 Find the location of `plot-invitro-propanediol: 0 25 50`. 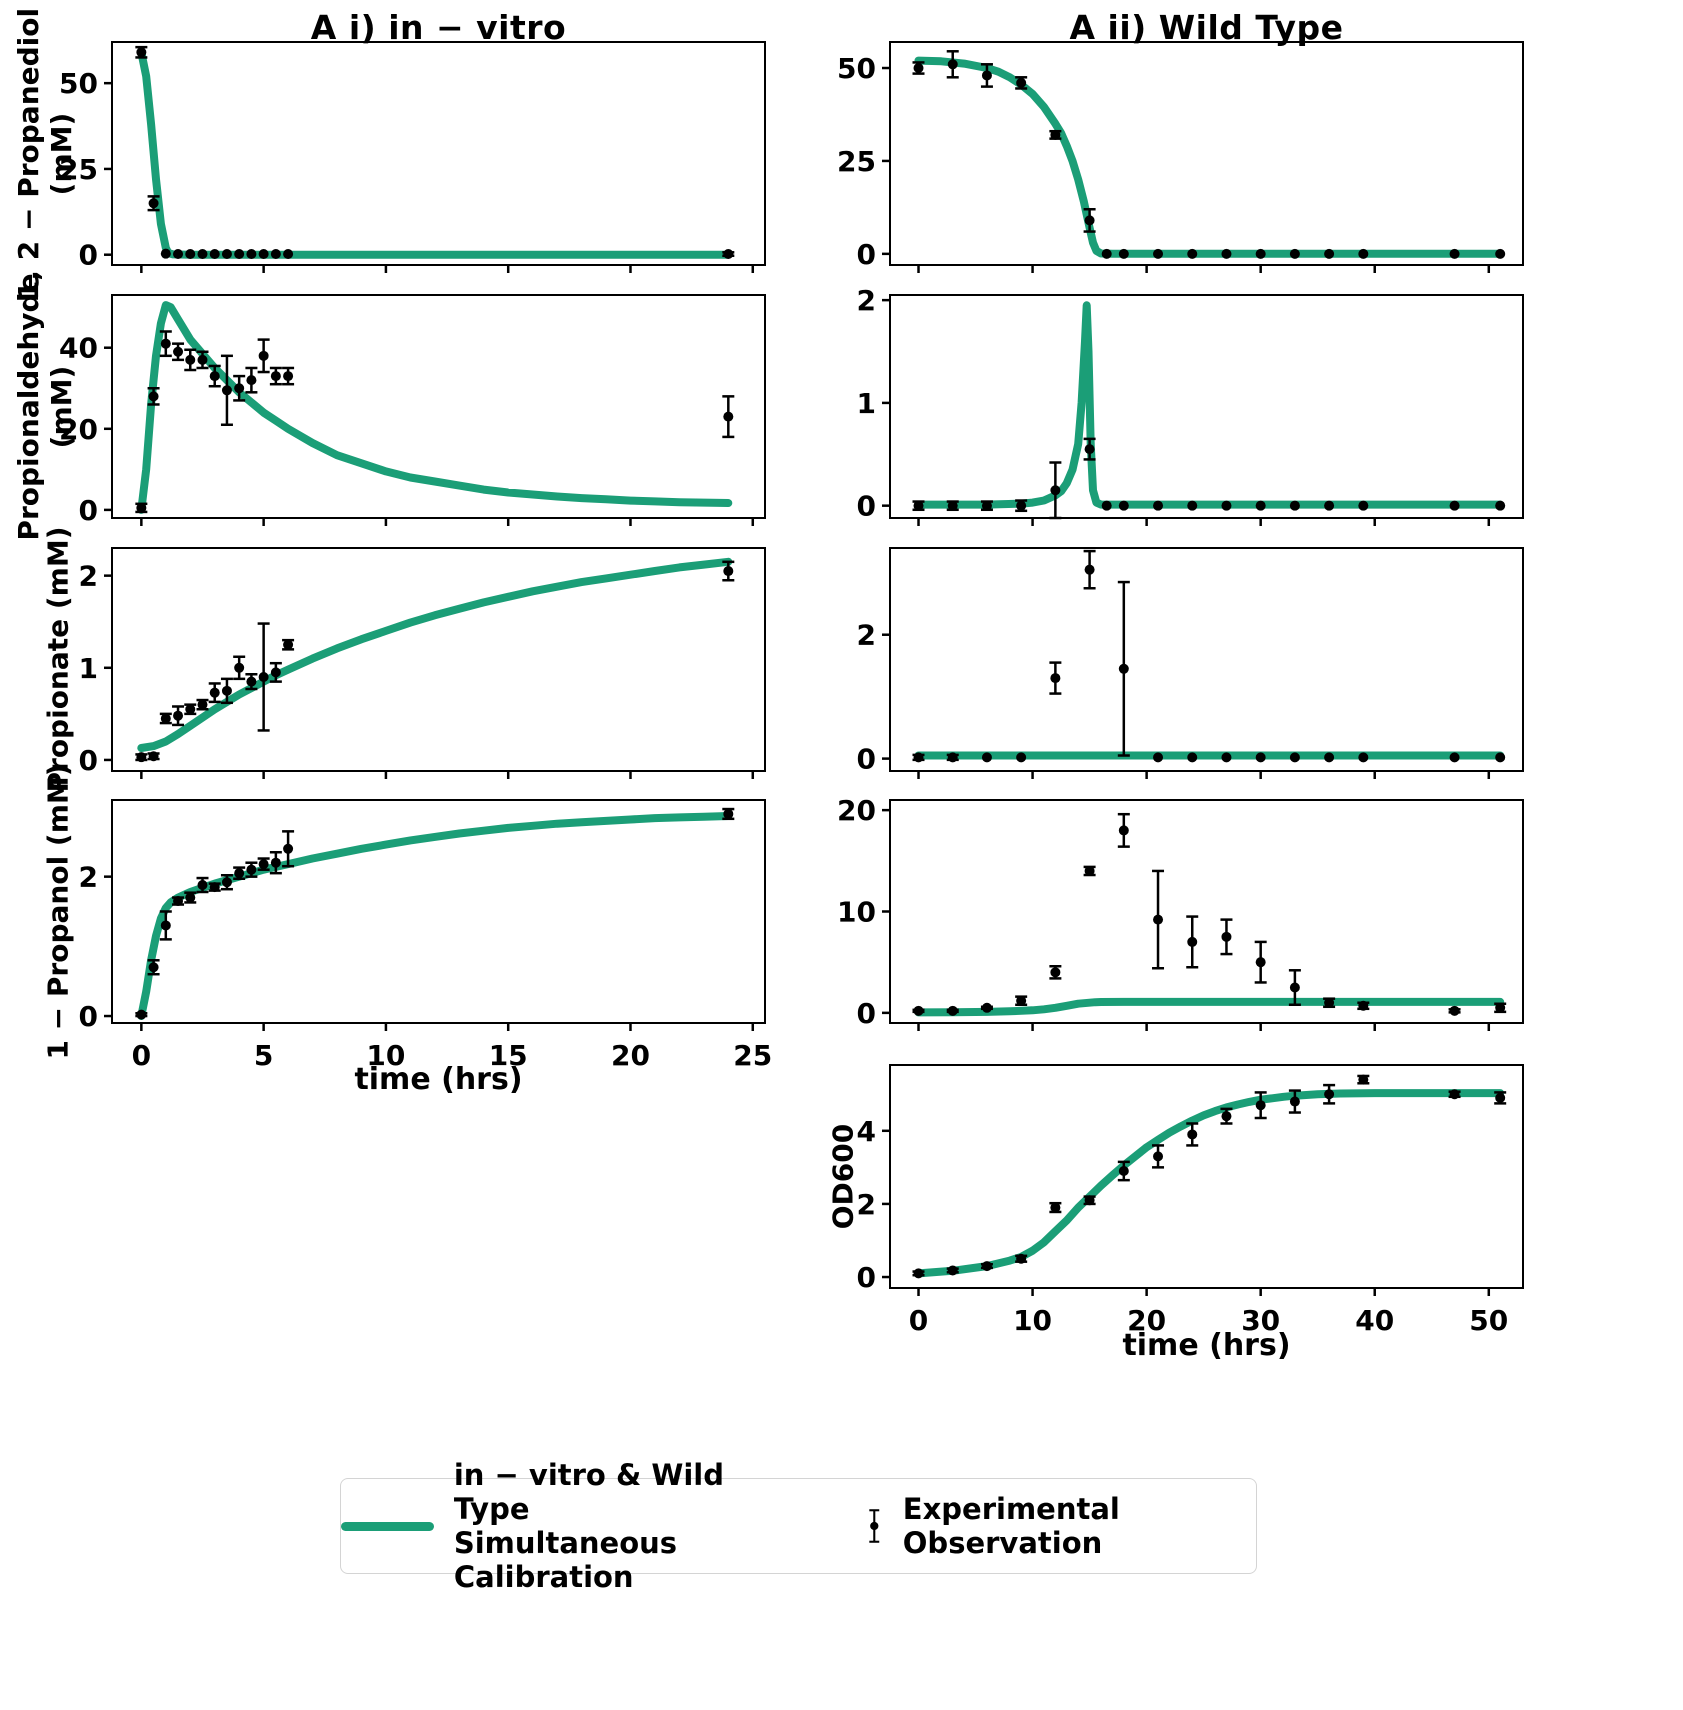

plot-invitro-propanediol: 0 25 50 is located at coordinates (412, 157).